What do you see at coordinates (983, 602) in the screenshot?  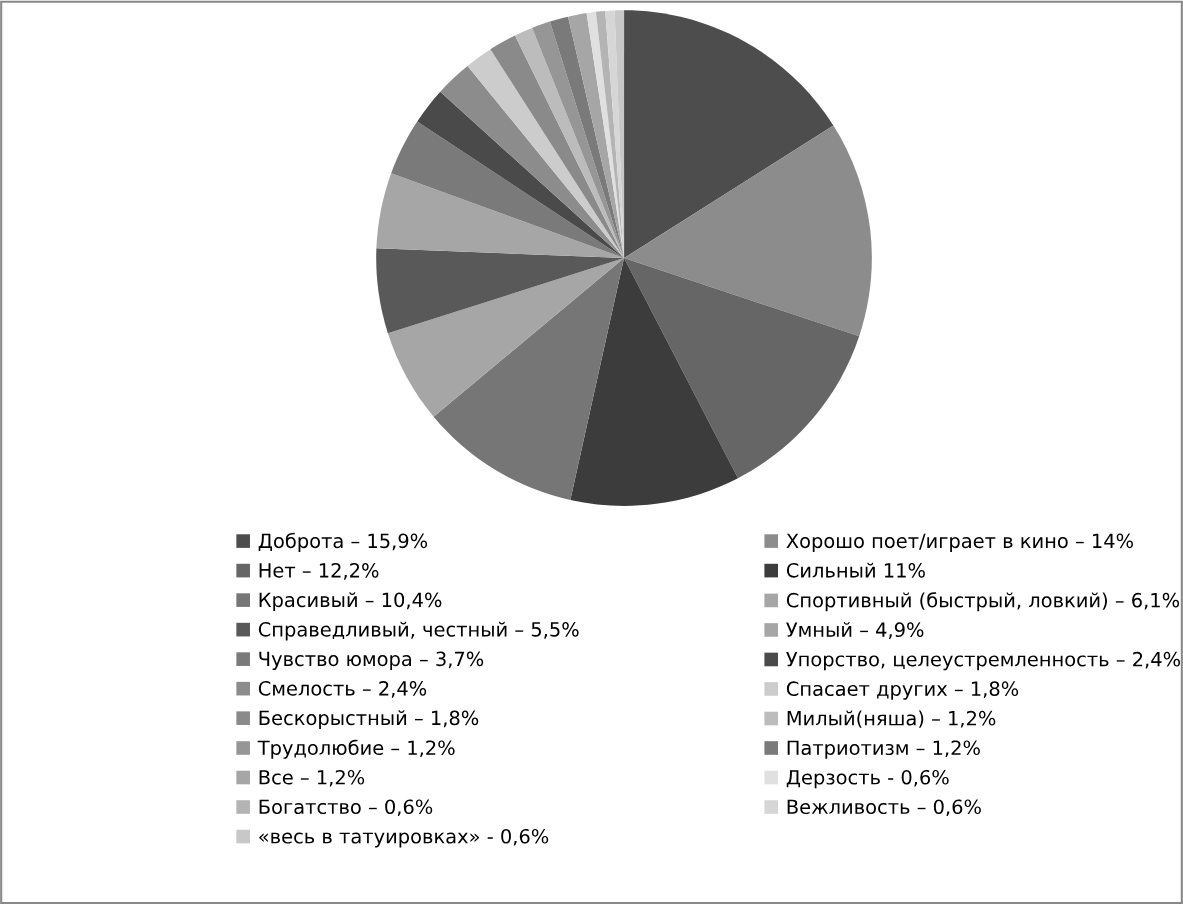 I see `legend-label: Спортивный (быстрый, ловкий) – 6,1%` at bounding box center [983, 602].